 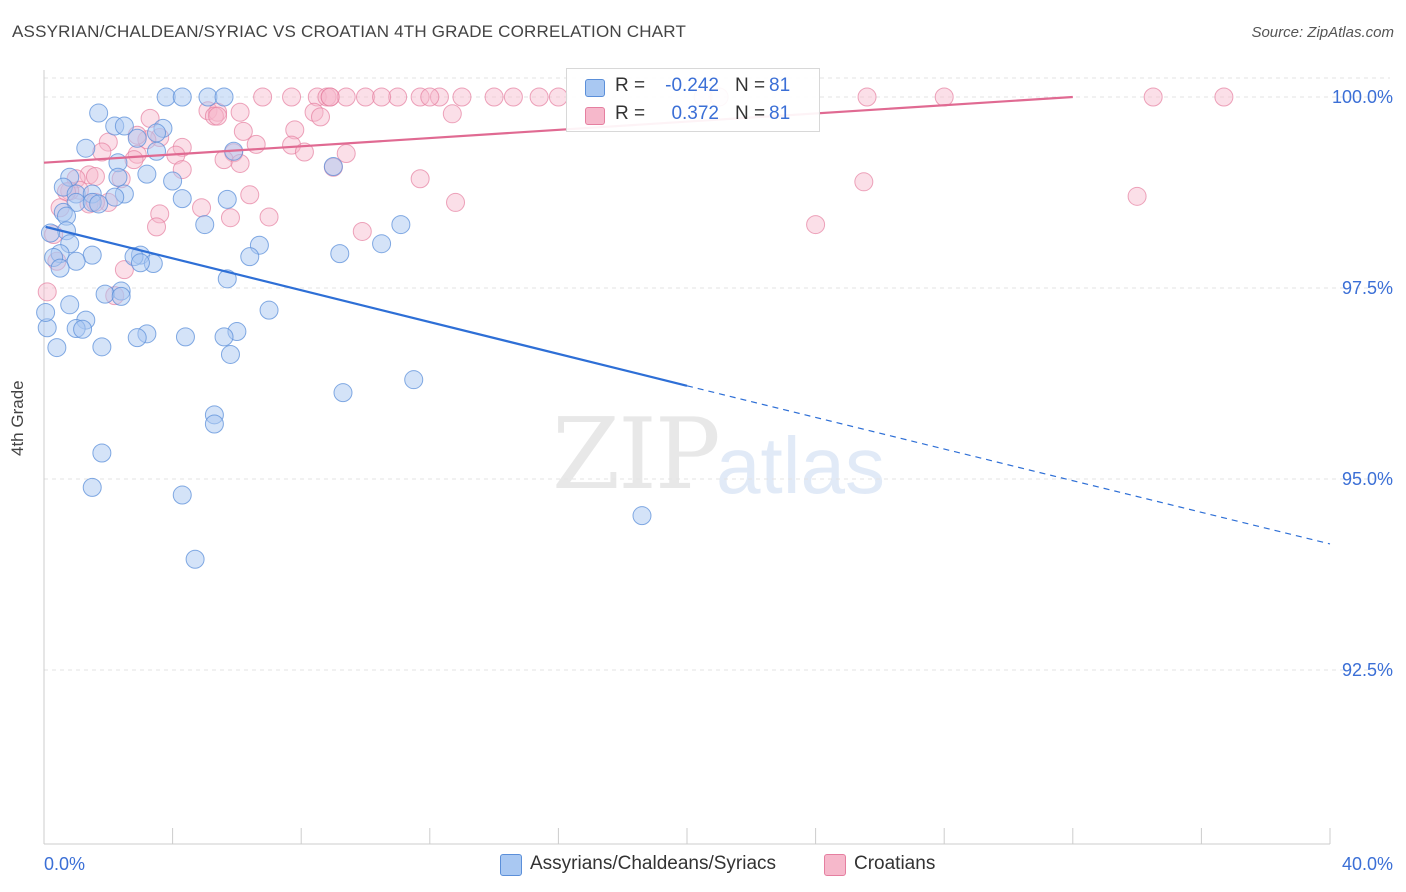 I want to click on watermark-atlas: atlas, so click(x=800, y=465).